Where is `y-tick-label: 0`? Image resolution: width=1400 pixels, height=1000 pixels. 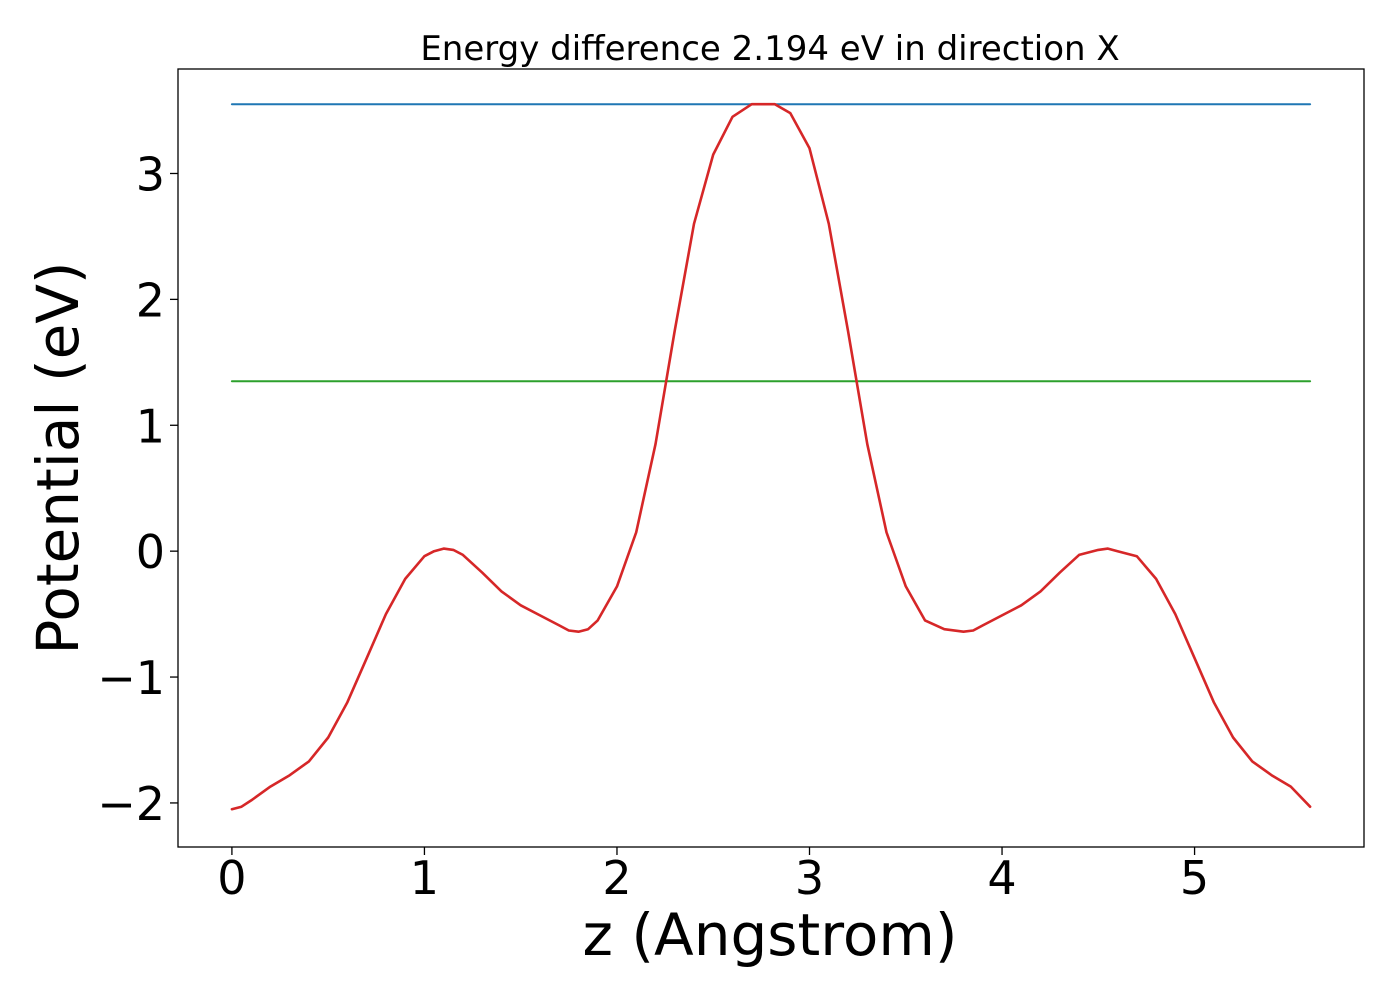
y-tick-label: 0 is located at coordinates (150, 552).